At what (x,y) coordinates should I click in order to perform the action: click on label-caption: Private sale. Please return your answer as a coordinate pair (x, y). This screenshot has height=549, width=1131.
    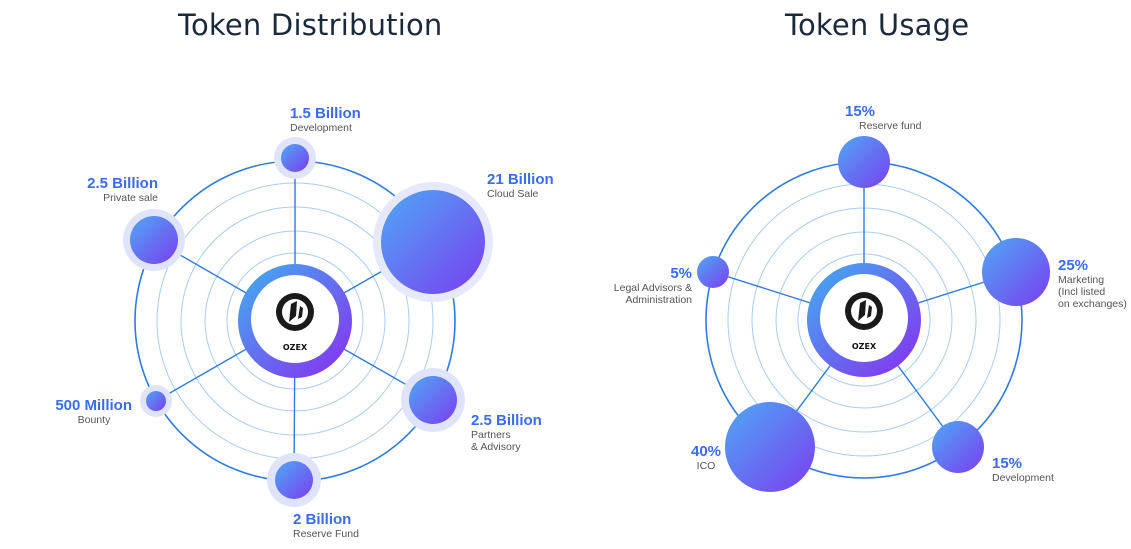
    Looking at the image, I should click on (130, 198).